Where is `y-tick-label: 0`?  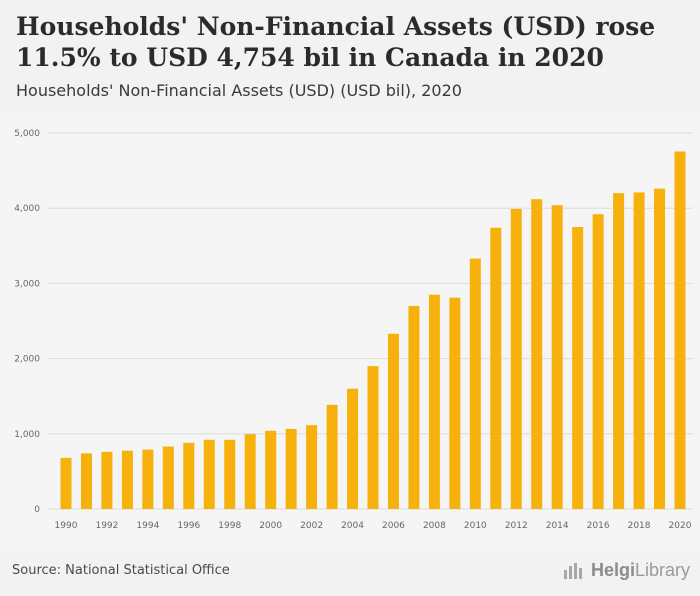 y-tick-label: 0 is located at coordinates (37, 510).